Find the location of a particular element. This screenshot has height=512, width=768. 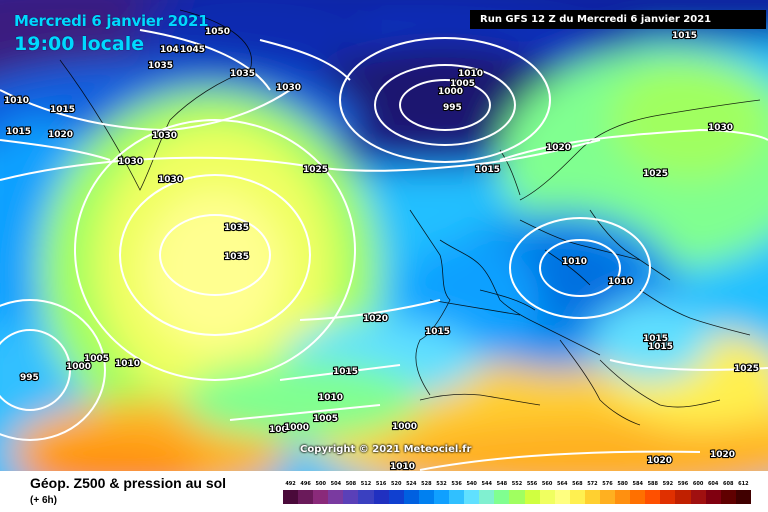

scale-value: 552 is located at coordinates (517, 484).